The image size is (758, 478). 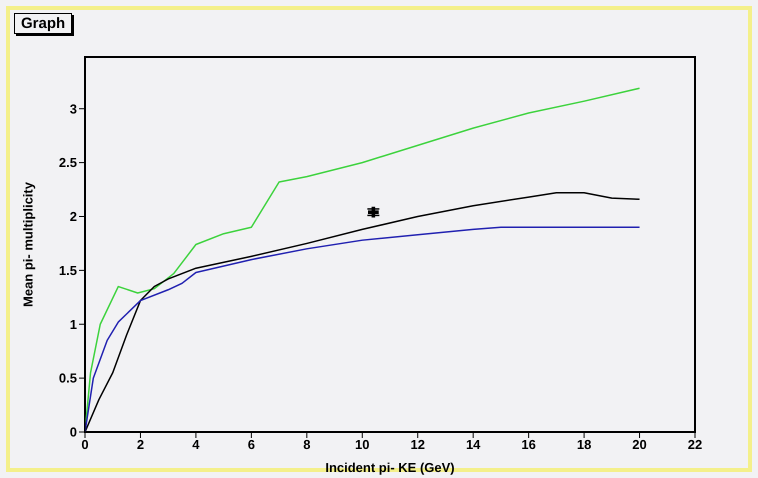 What do you see at coordinates (639, 444) in the screenshot?
I see `x-tick-label: 20` at bounding box center [639, 444].